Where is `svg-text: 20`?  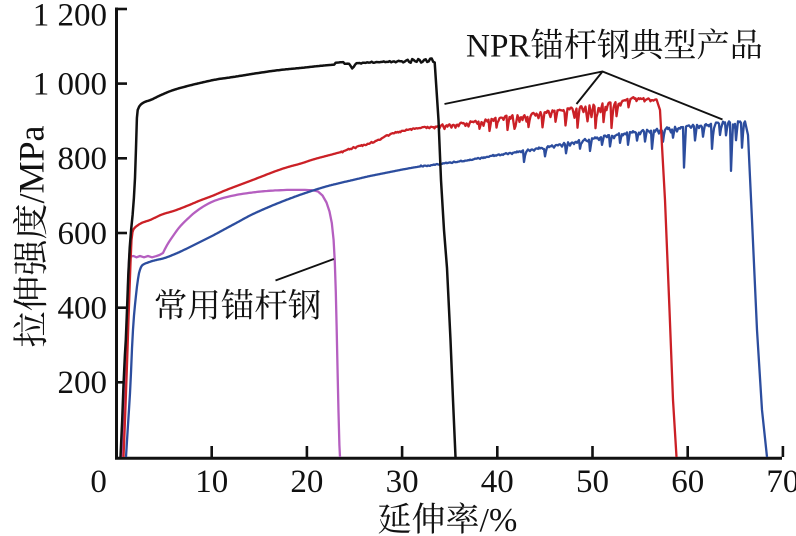 svg-text: 20 is located at coordinates (306, 482).